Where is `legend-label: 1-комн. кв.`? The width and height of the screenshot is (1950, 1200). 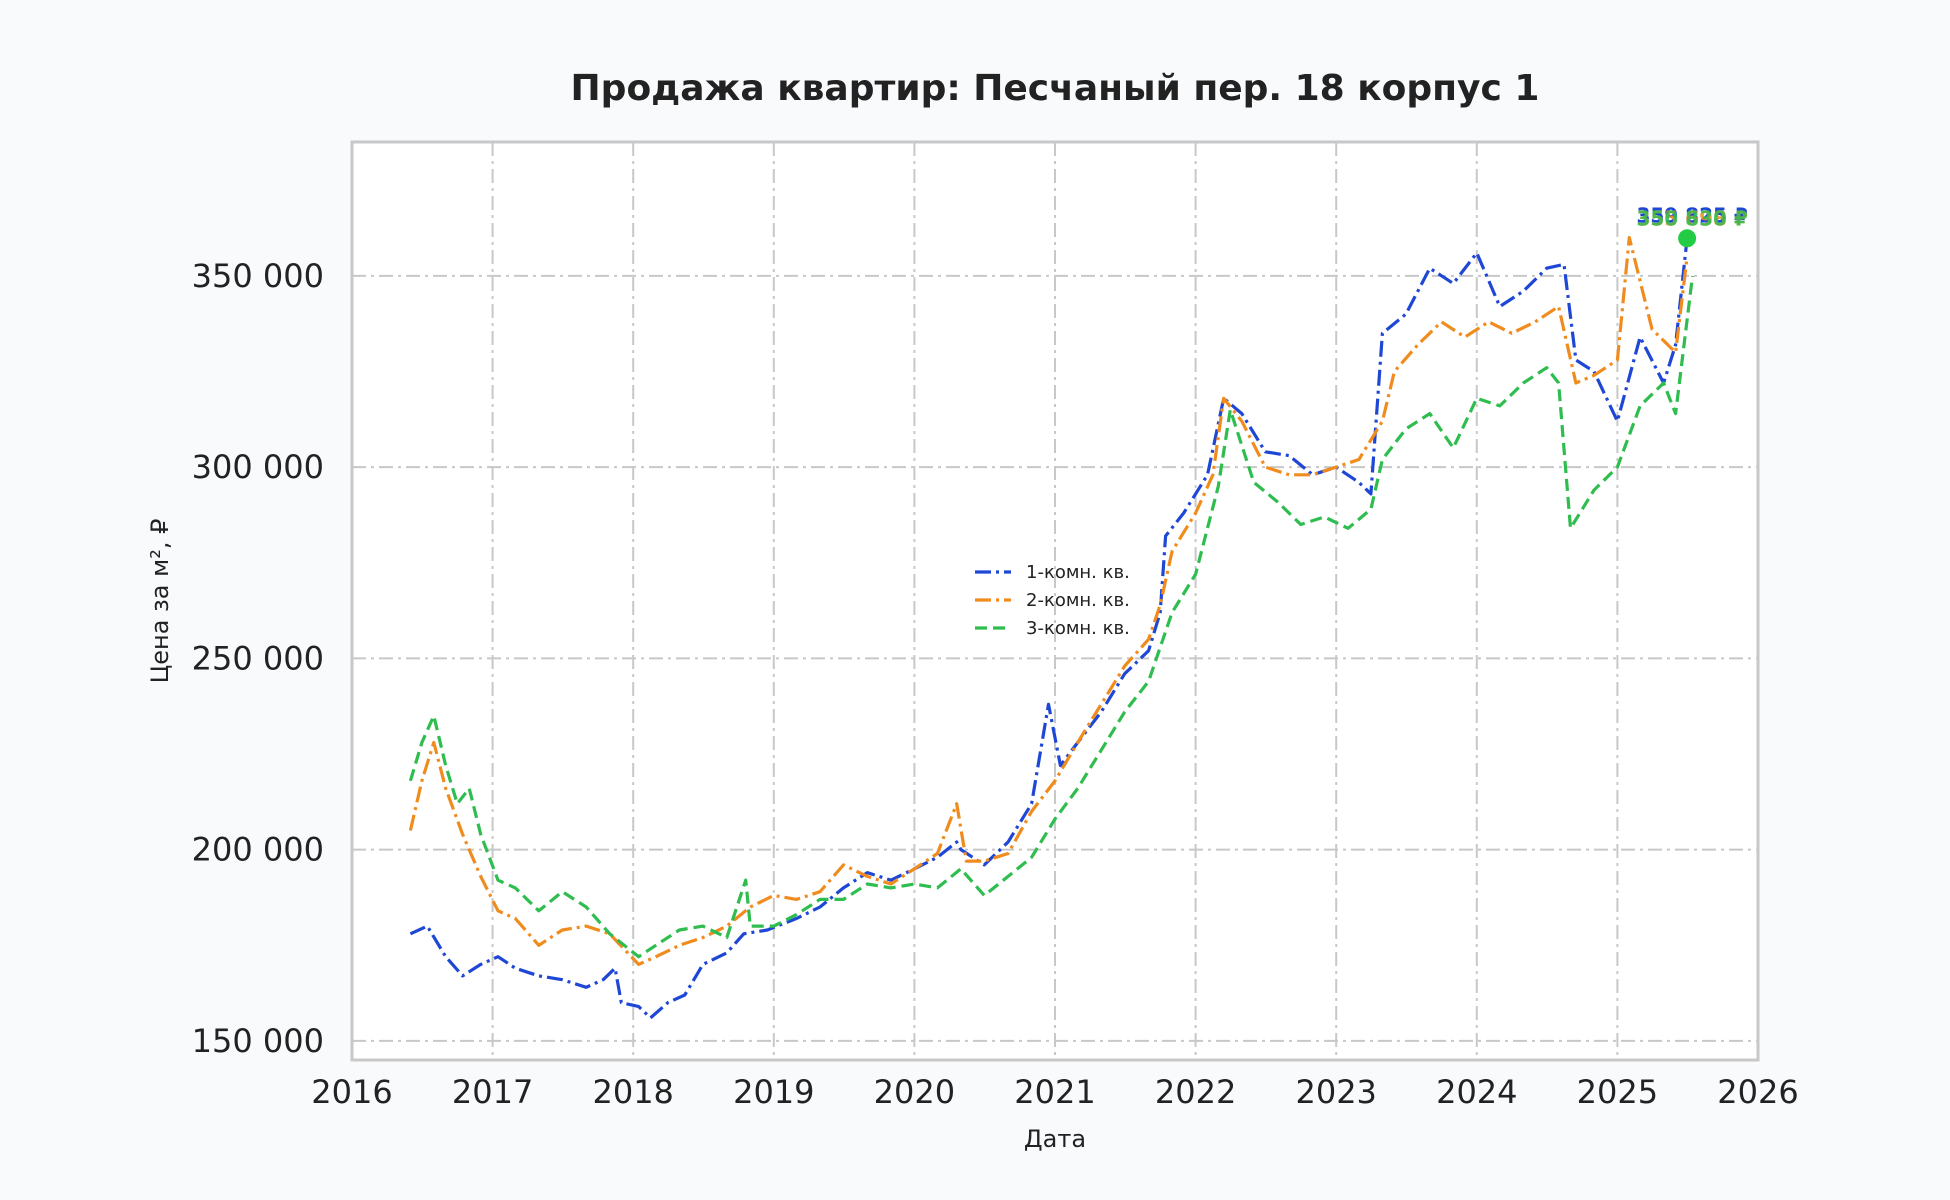
legend-label: 1-комн. кв. is located at coordinates (1078, 572).